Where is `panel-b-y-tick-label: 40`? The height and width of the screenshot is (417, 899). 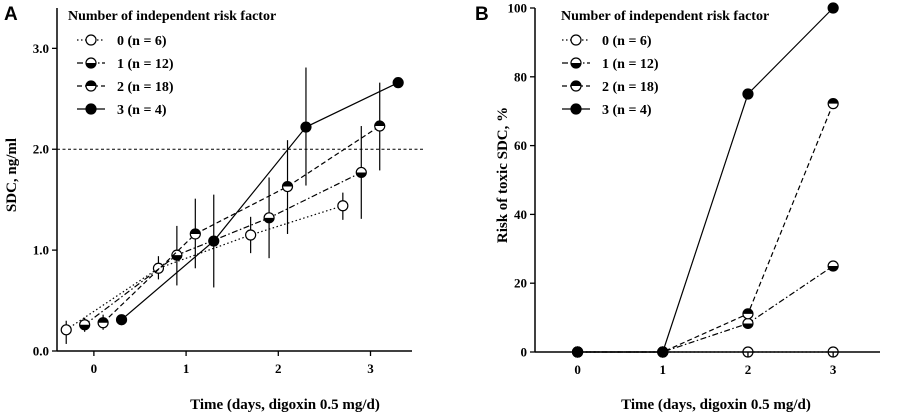
panel-b-y-tick-label: 40 is located at coordinates (520, 214).